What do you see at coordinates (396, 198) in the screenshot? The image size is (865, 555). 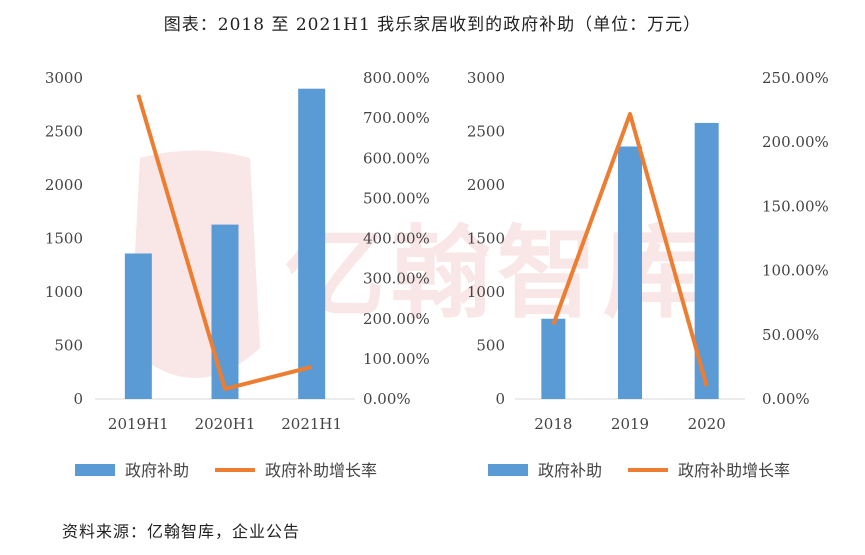 I see `right-tick-label: 500.00%` at bounding box center [396, 198].